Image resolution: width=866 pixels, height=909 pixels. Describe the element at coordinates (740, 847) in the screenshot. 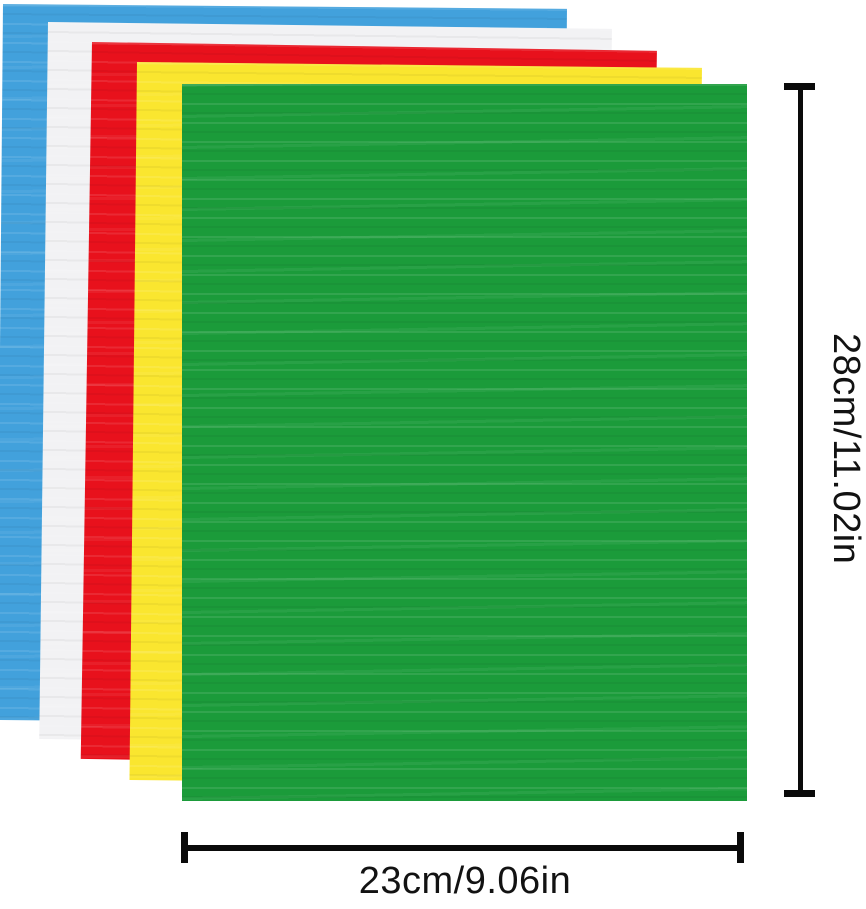

I see `width-dimension-right-cap` at that location.